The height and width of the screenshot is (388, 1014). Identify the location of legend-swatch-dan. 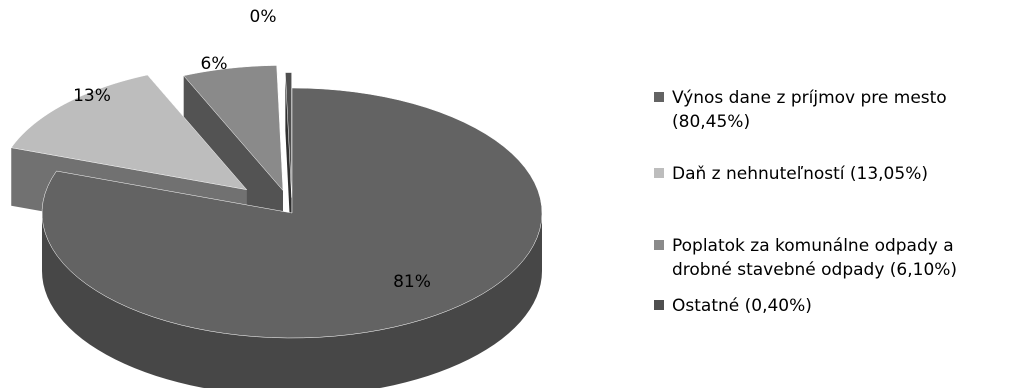
(659, 173).